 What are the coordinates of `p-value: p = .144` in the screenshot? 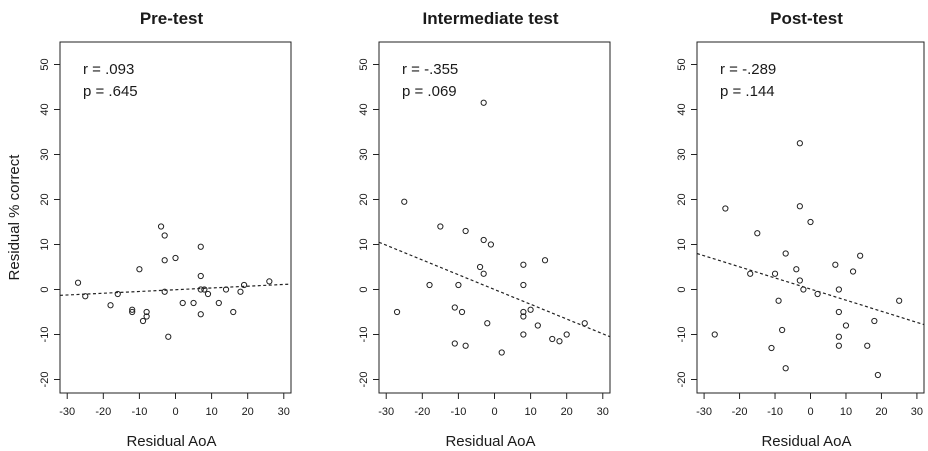 It's located at (747, 91).